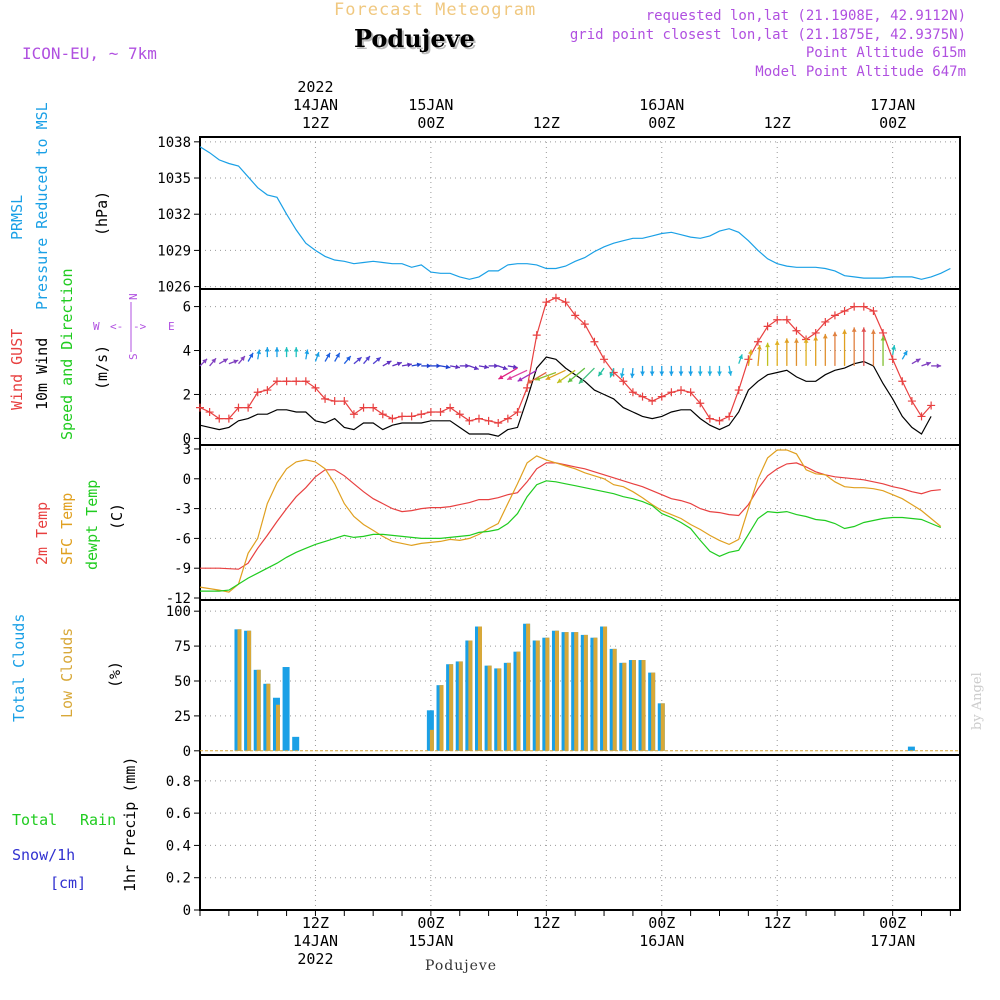  What do you see at coordinates (430, 105) in the screenshot?
I see `top-time-label: 15JAN` at bounding box center [430, 105].